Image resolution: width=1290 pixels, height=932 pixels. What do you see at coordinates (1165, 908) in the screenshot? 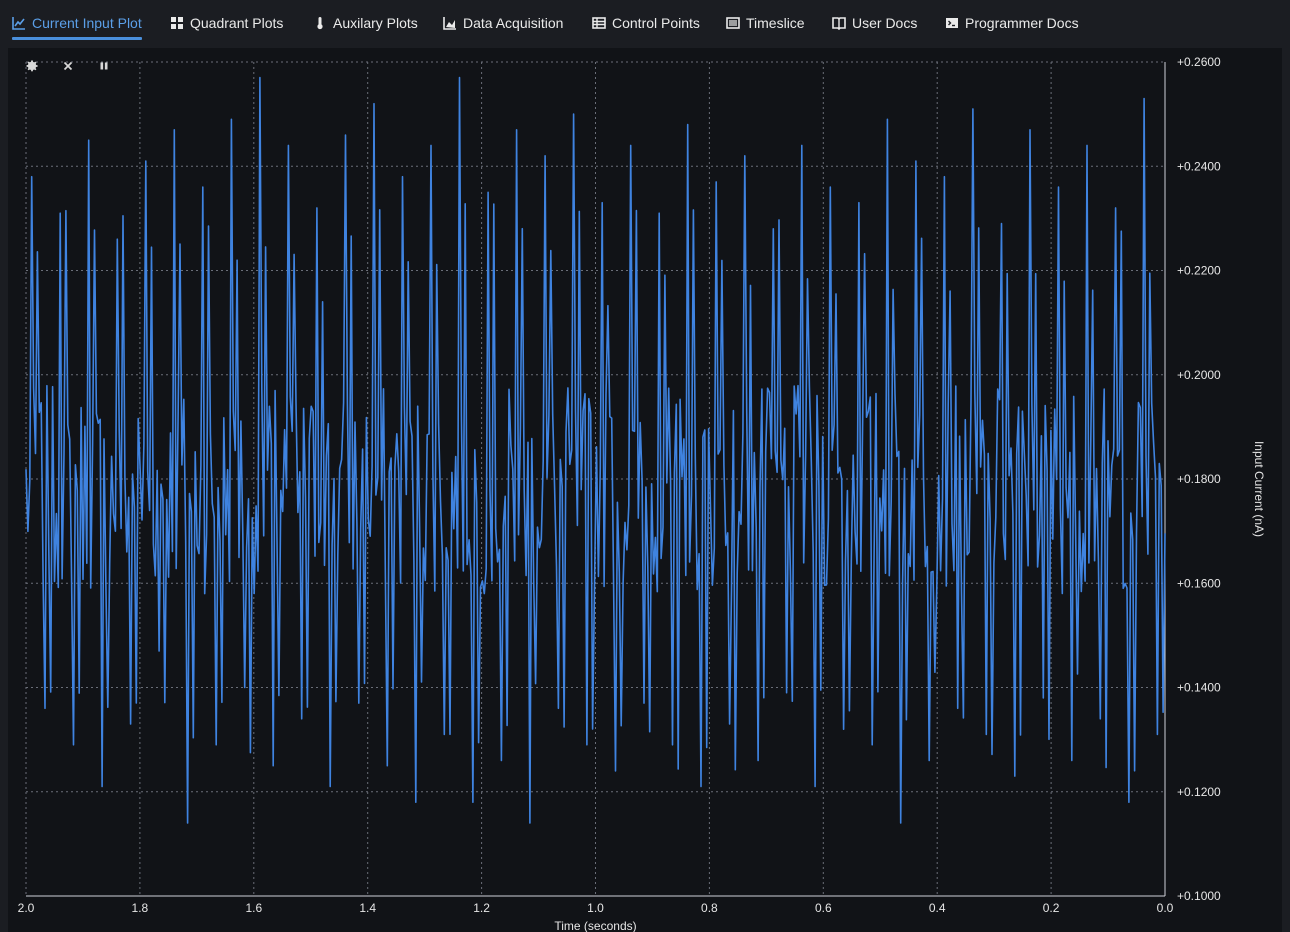
I see `x-tick-label: 0.0` at bounding box center [1165, 908].